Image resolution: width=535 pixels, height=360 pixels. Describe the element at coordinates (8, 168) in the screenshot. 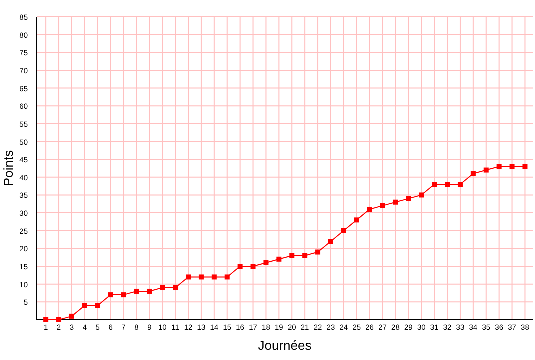

I see `y-axis-title: Points` at that location.